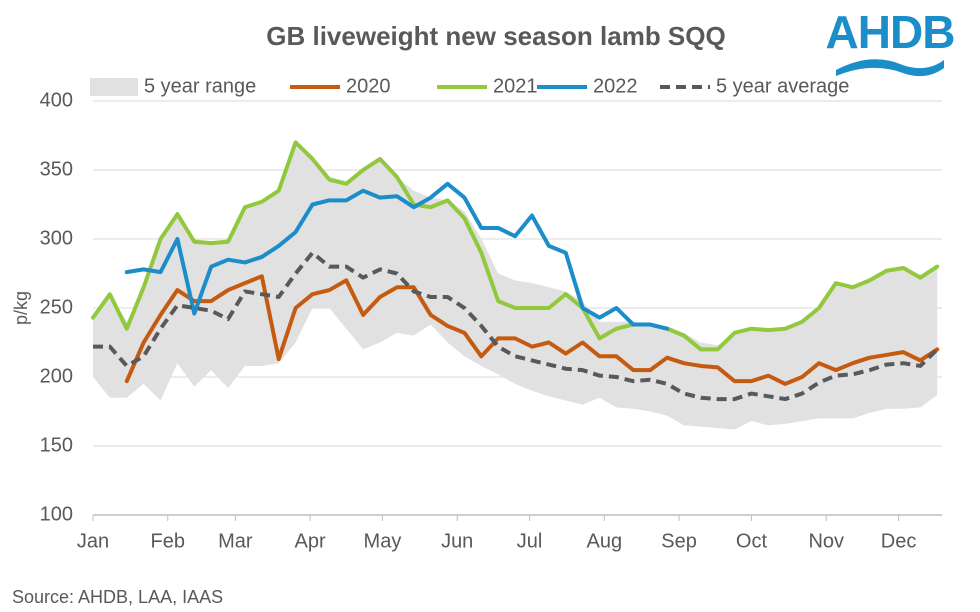 The image size is (980, 612). Describe the element at coordinates (826, 541) in the screenshot. I see `x-tick-label: Nov` at that location.